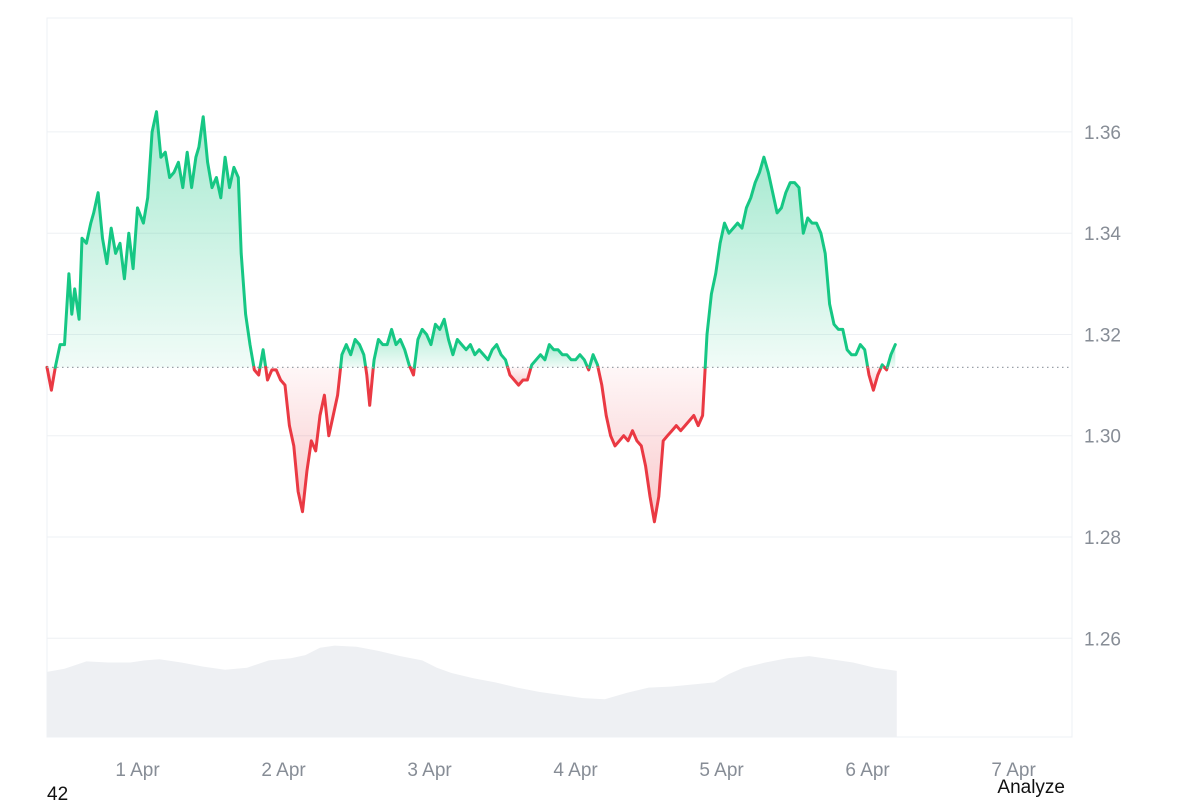 The width and height of the screenshot is (1200, 806). What do you see at coordinates (1013, 770) in the screenshot?
I see `x-tick-label: 7 Apr` at bounding box center [1013, 770].